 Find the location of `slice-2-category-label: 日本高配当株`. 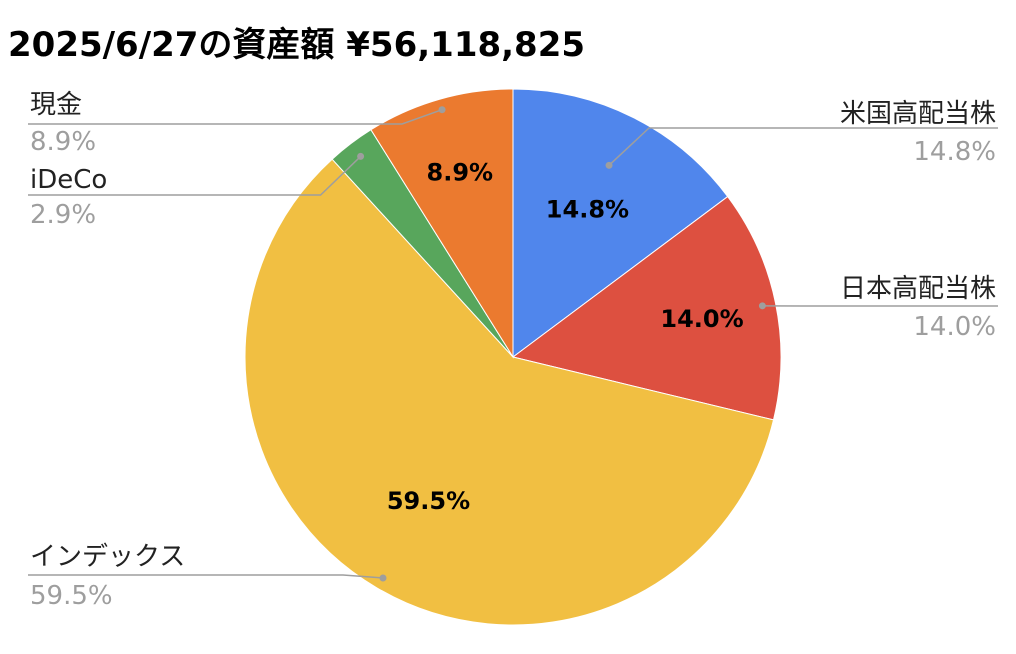

slice-2-category-label: 日本高配当株 is located at coordinates (918, 289).